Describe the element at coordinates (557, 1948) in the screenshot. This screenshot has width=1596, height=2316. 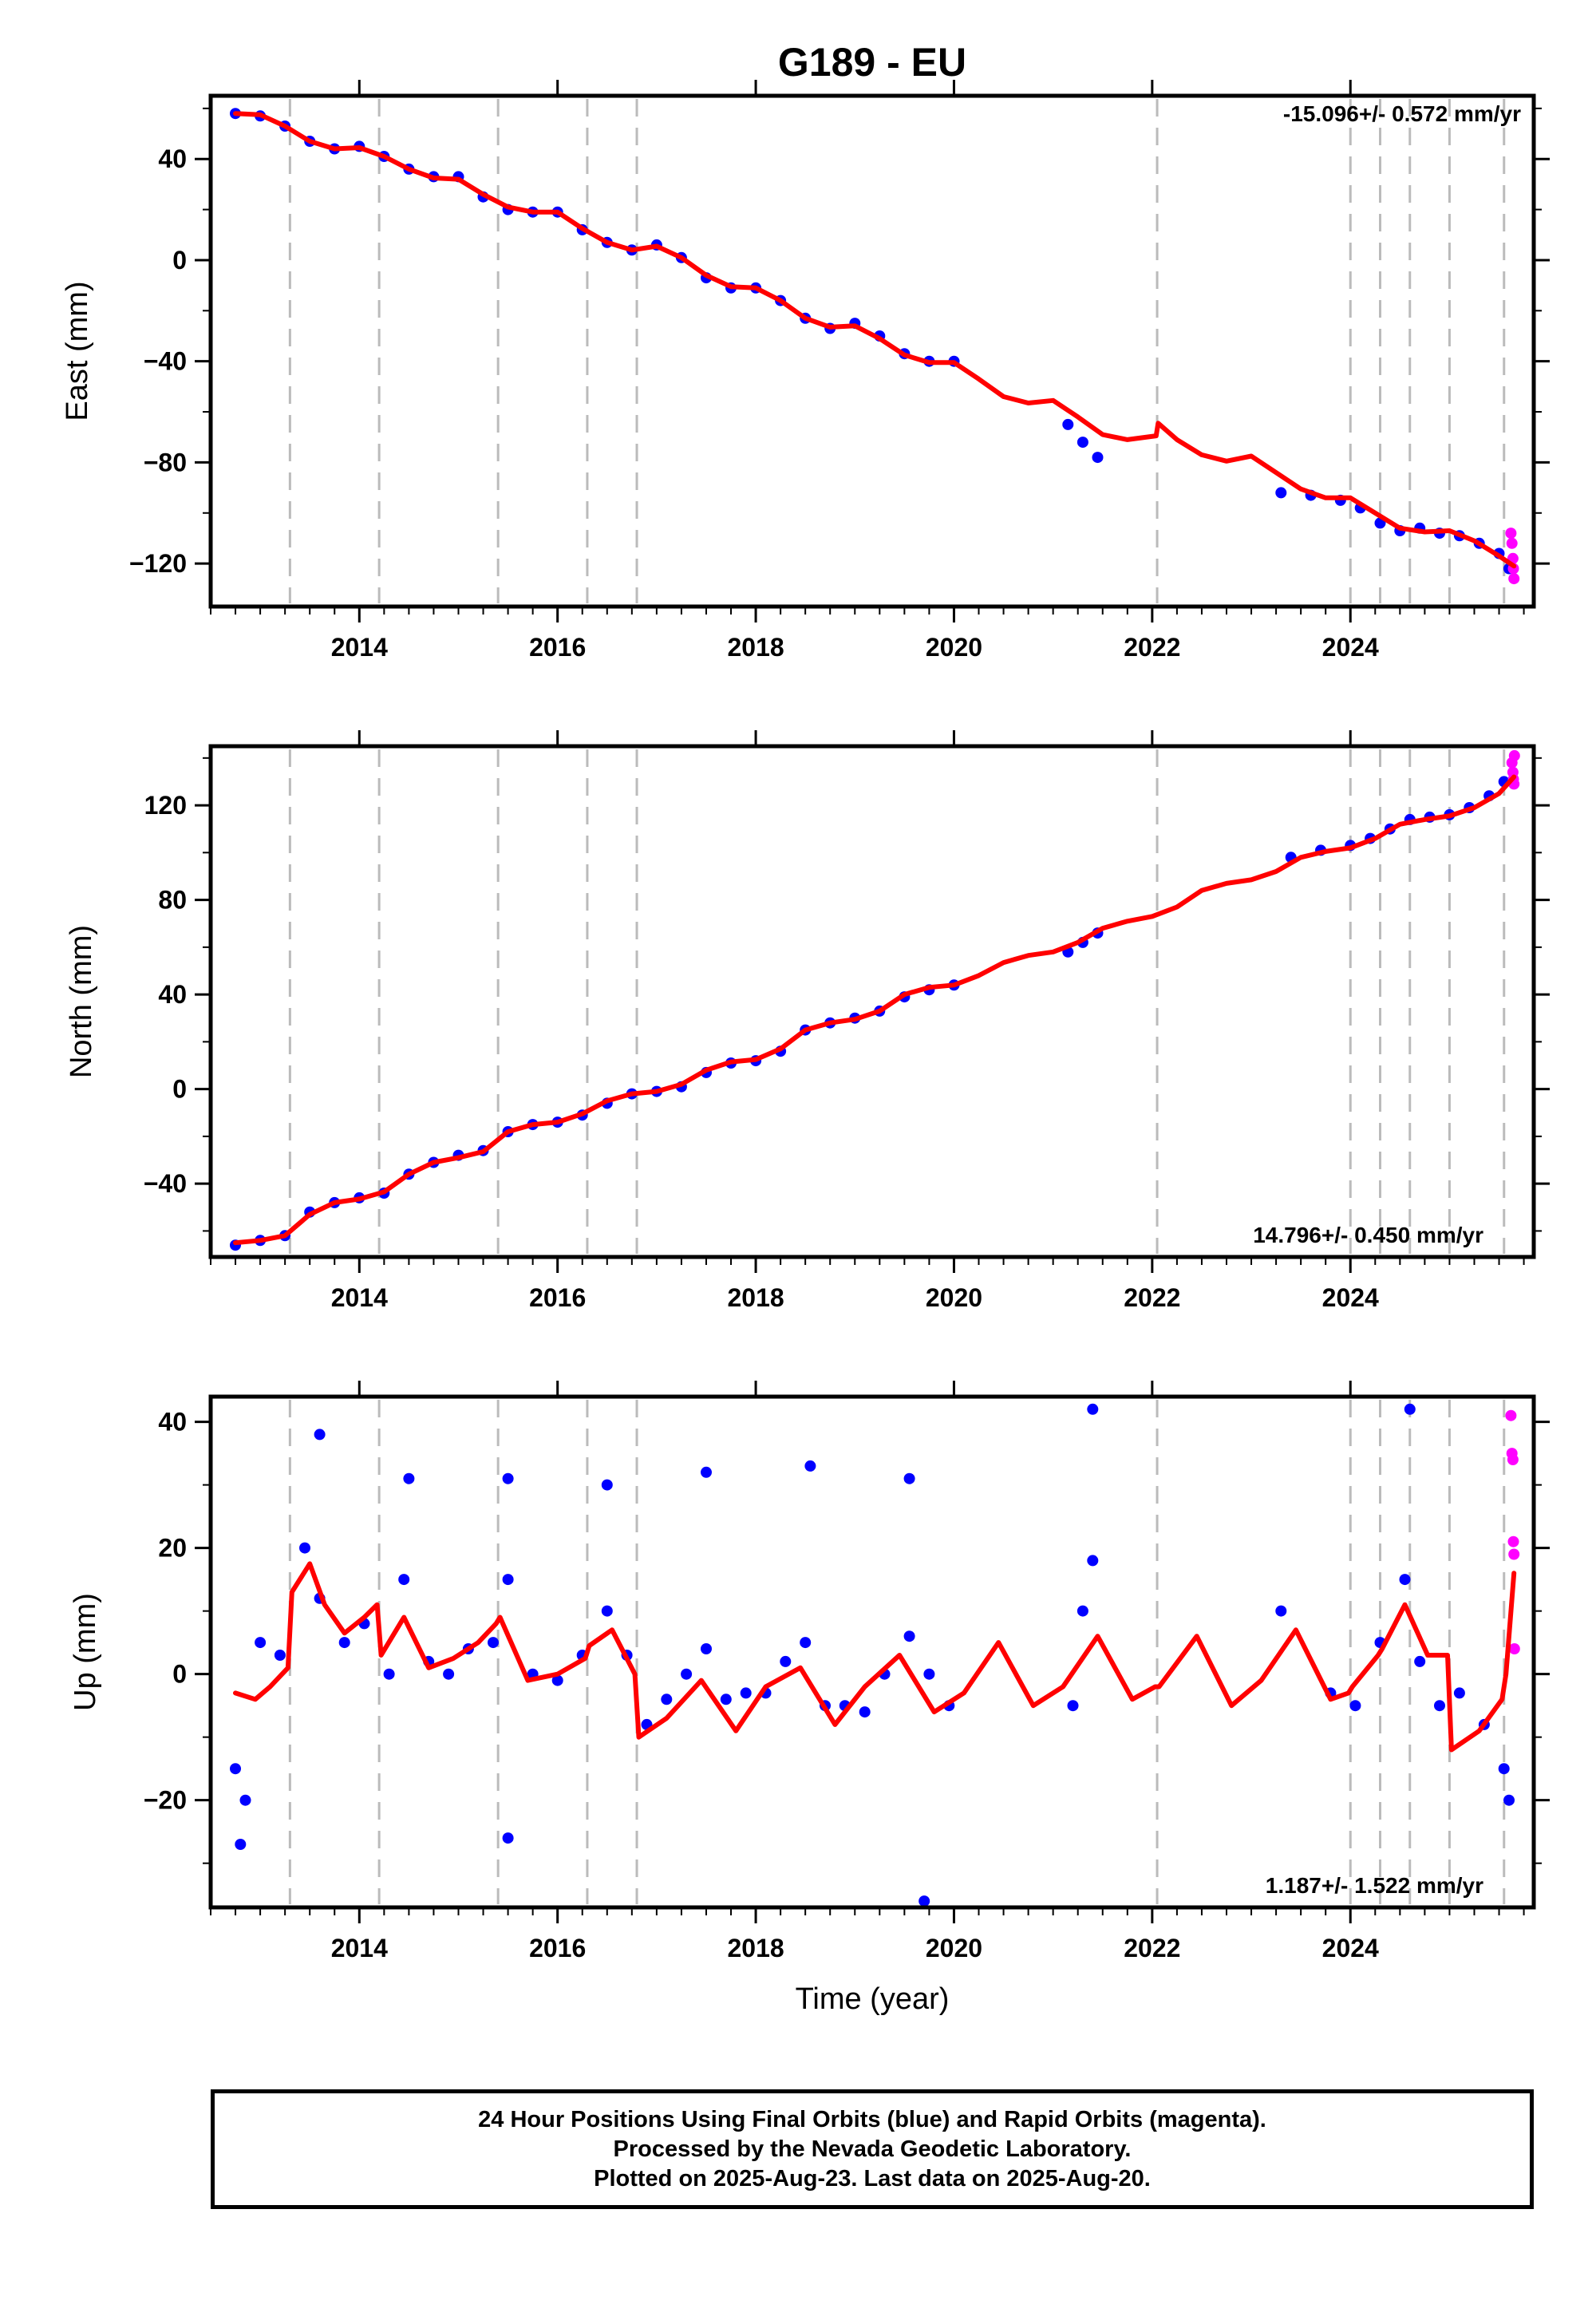
I see `up-x-tick-label: 2016` at that location.